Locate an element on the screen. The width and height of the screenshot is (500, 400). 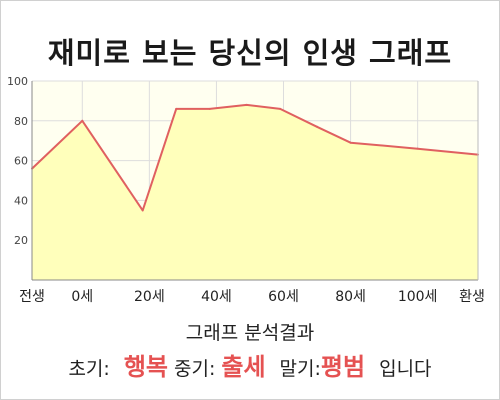
chart-title: 재미로 보는 당신의 인생 그래프 is located at coordinates (250, 53).